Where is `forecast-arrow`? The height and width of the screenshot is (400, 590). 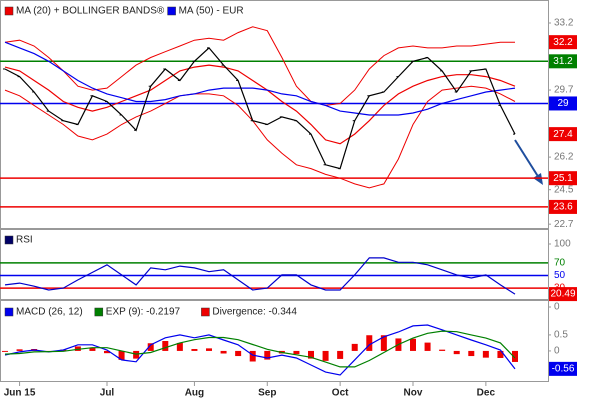
forecast-arrow is located at coordinates (528, 162).